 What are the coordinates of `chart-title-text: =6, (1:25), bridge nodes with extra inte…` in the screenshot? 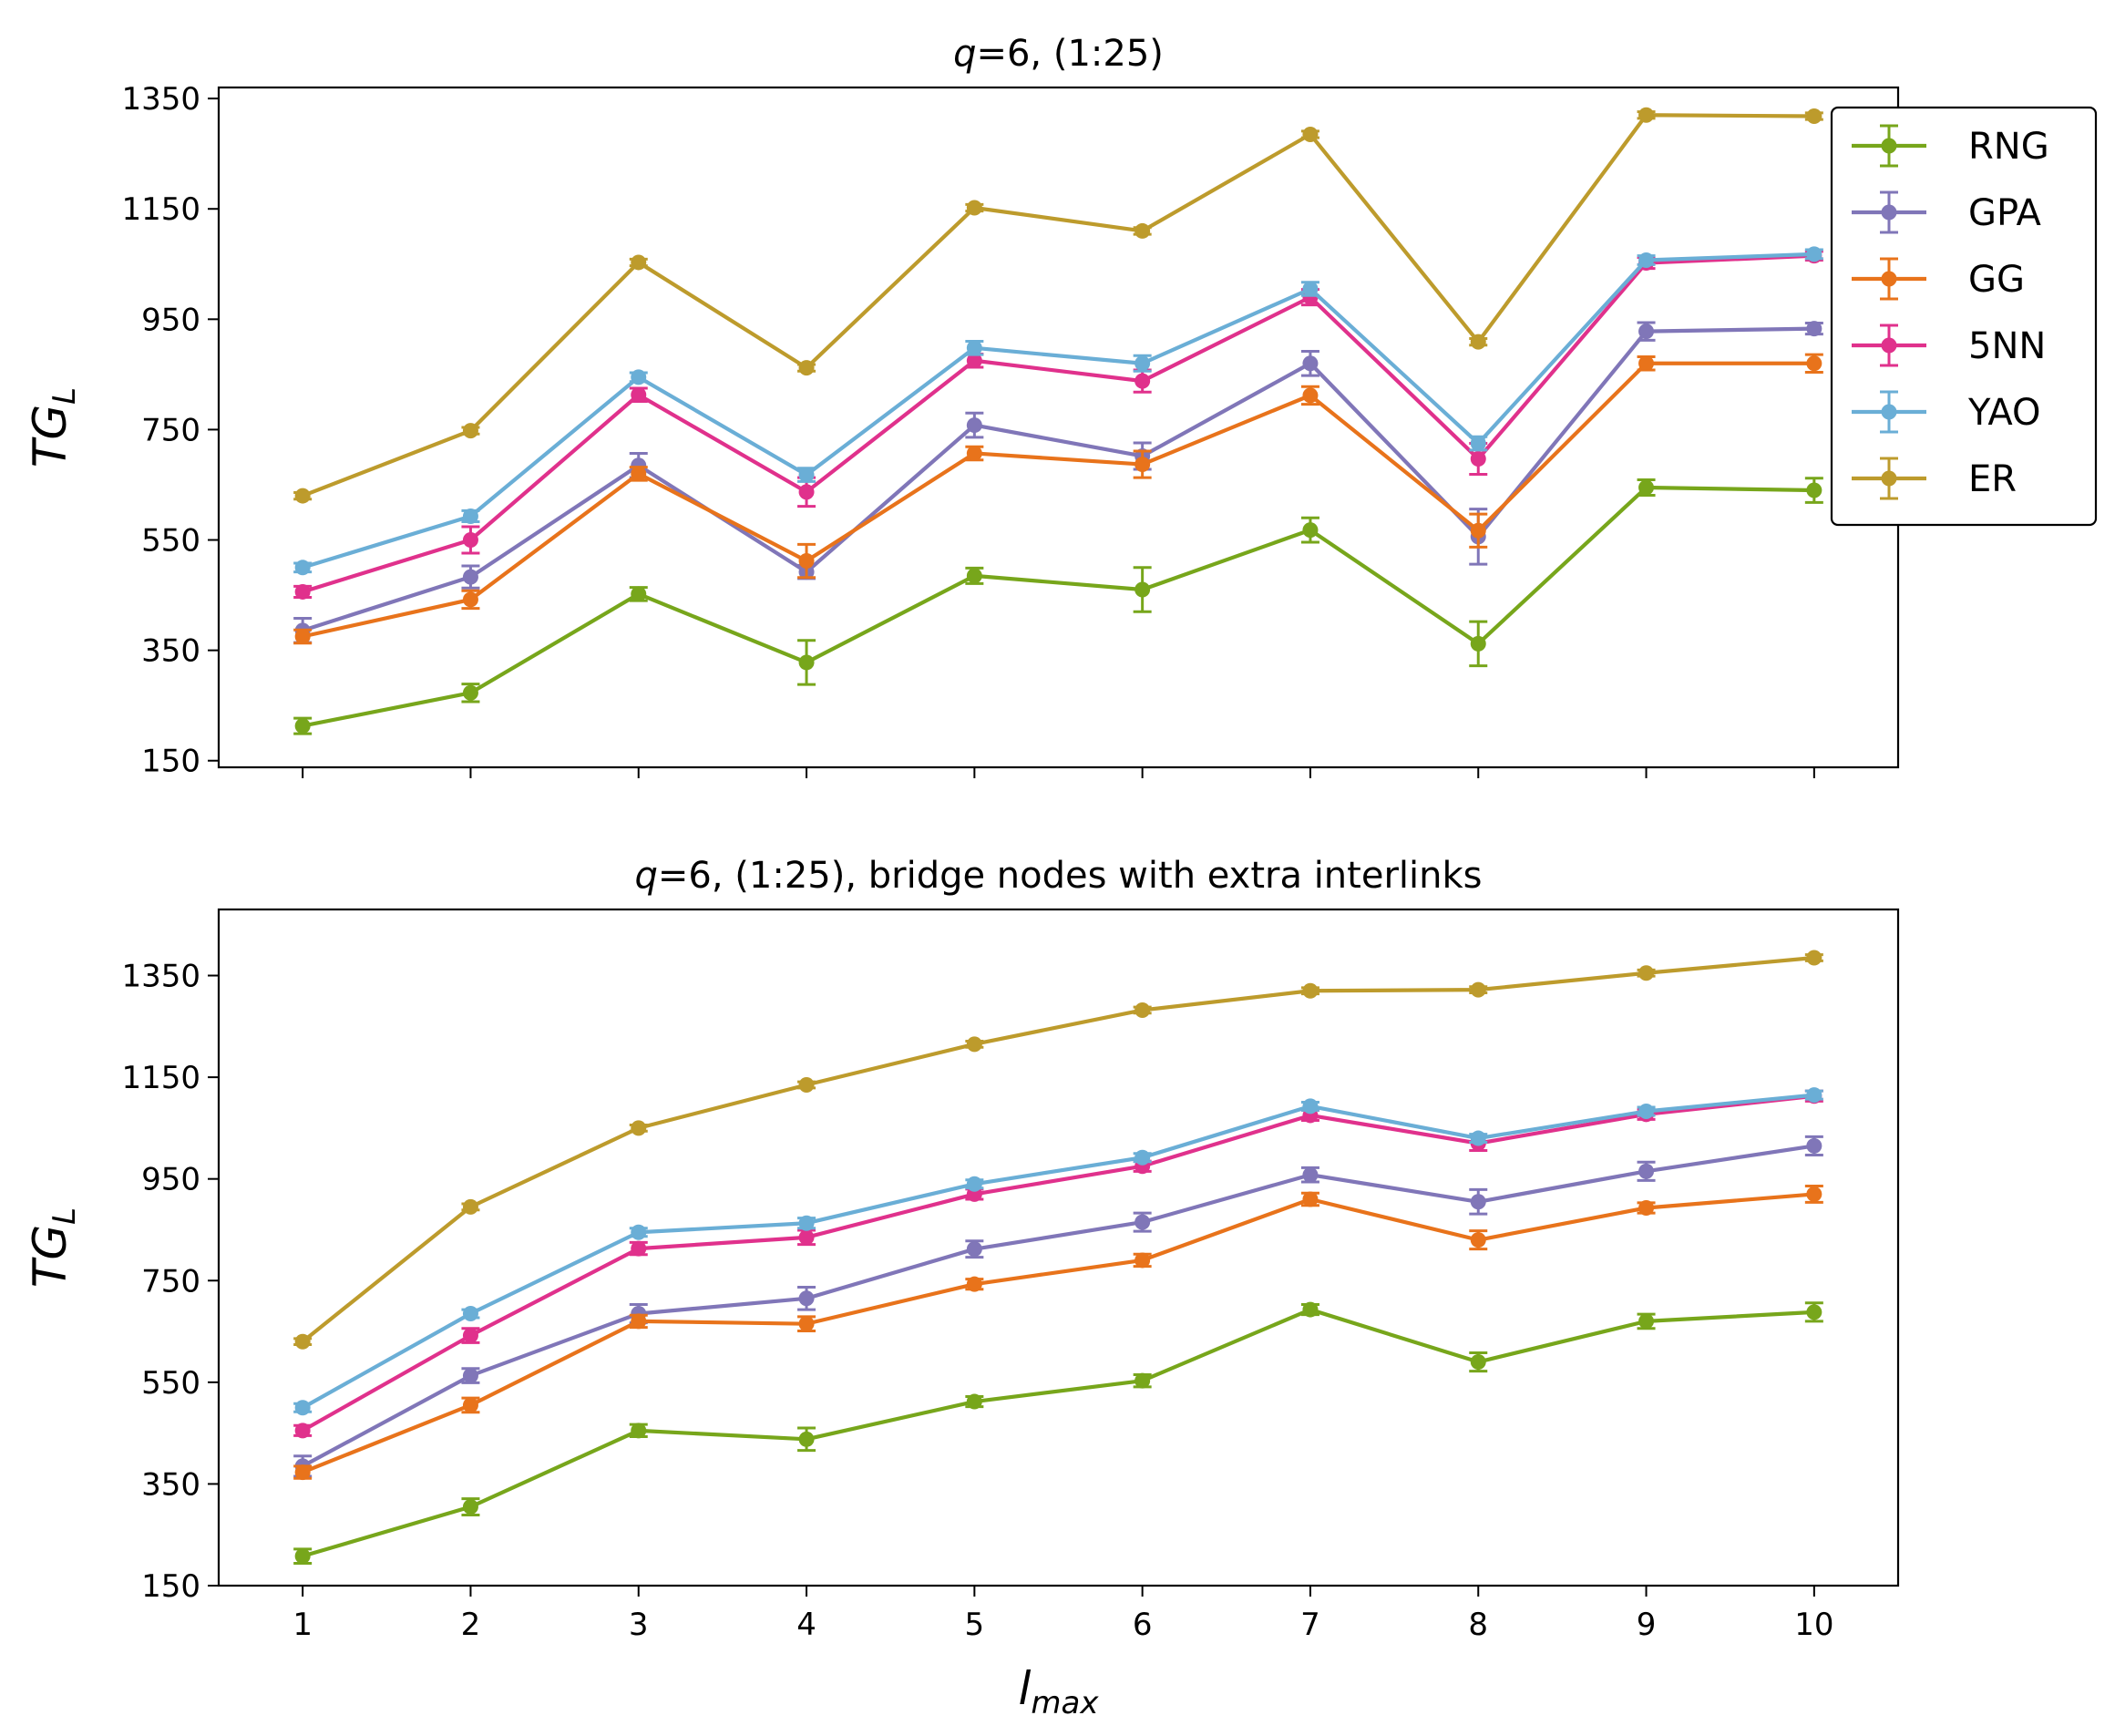 It's located at (1070, 876).